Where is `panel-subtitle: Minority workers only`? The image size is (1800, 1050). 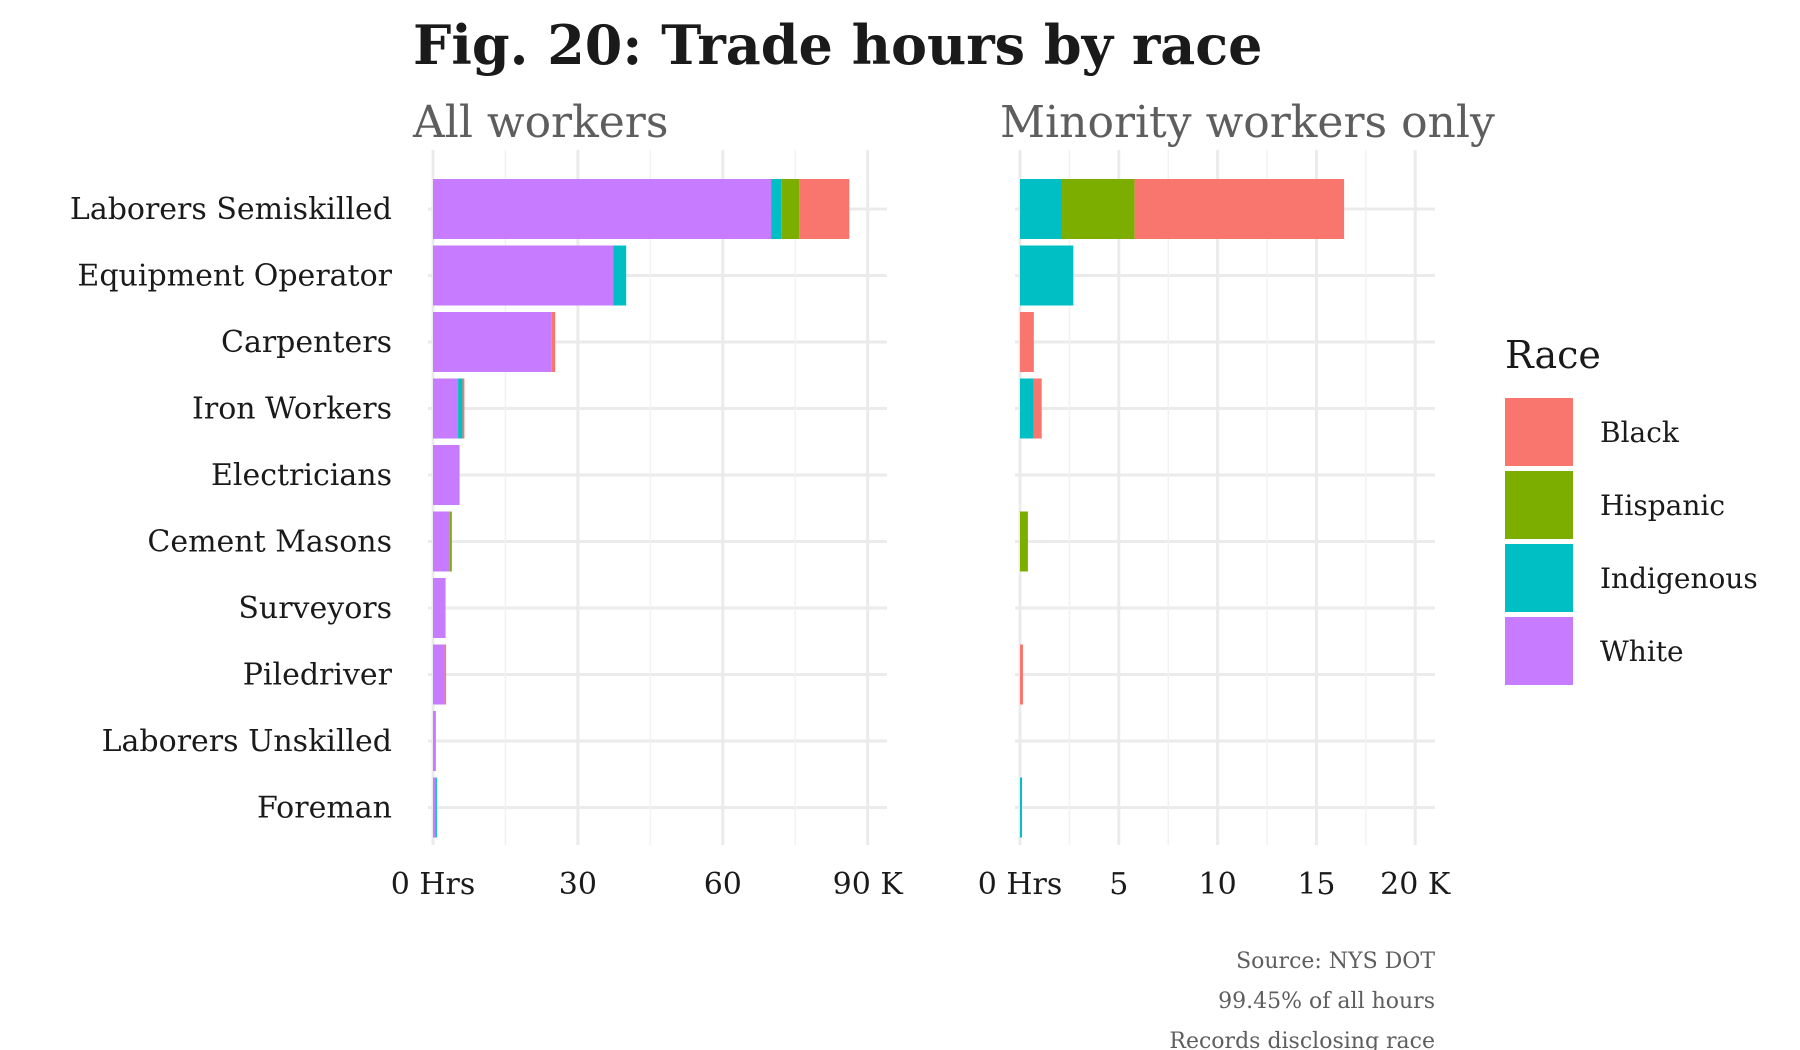
panel-subtitle: Minority workers only is located at coordinates (1247, 122).